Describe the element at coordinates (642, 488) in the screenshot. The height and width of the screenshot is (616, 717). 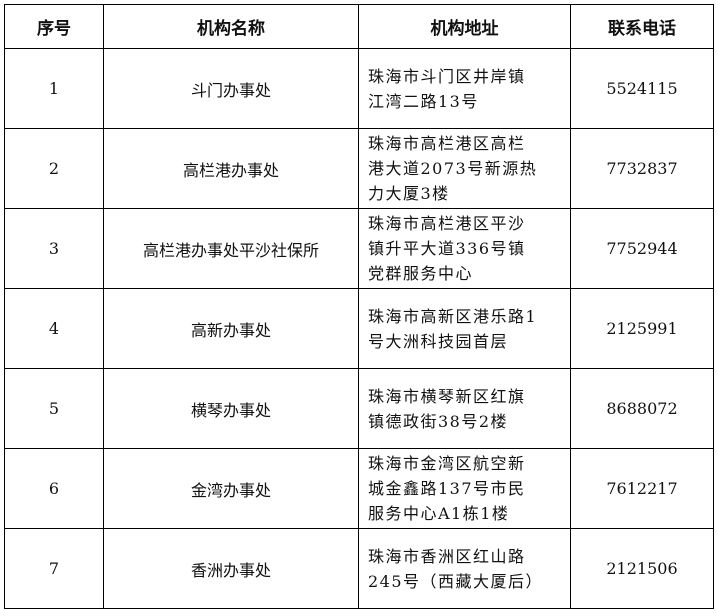
I see `phone-cell: 7612217` at that location.